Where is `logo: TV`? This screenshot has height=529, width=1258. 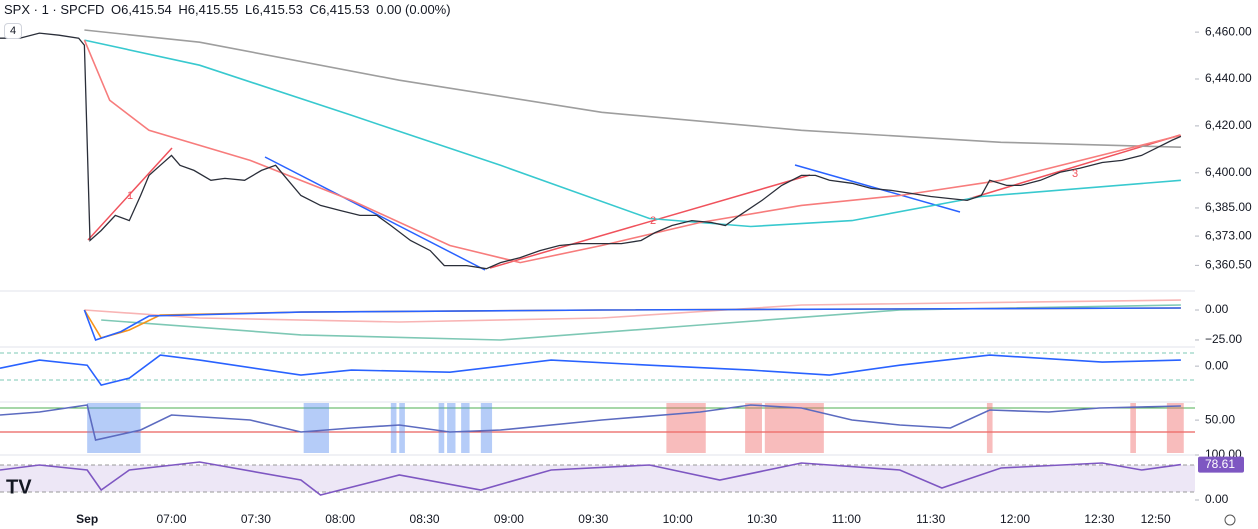 logo: TV is located at coordinates (19, 487).